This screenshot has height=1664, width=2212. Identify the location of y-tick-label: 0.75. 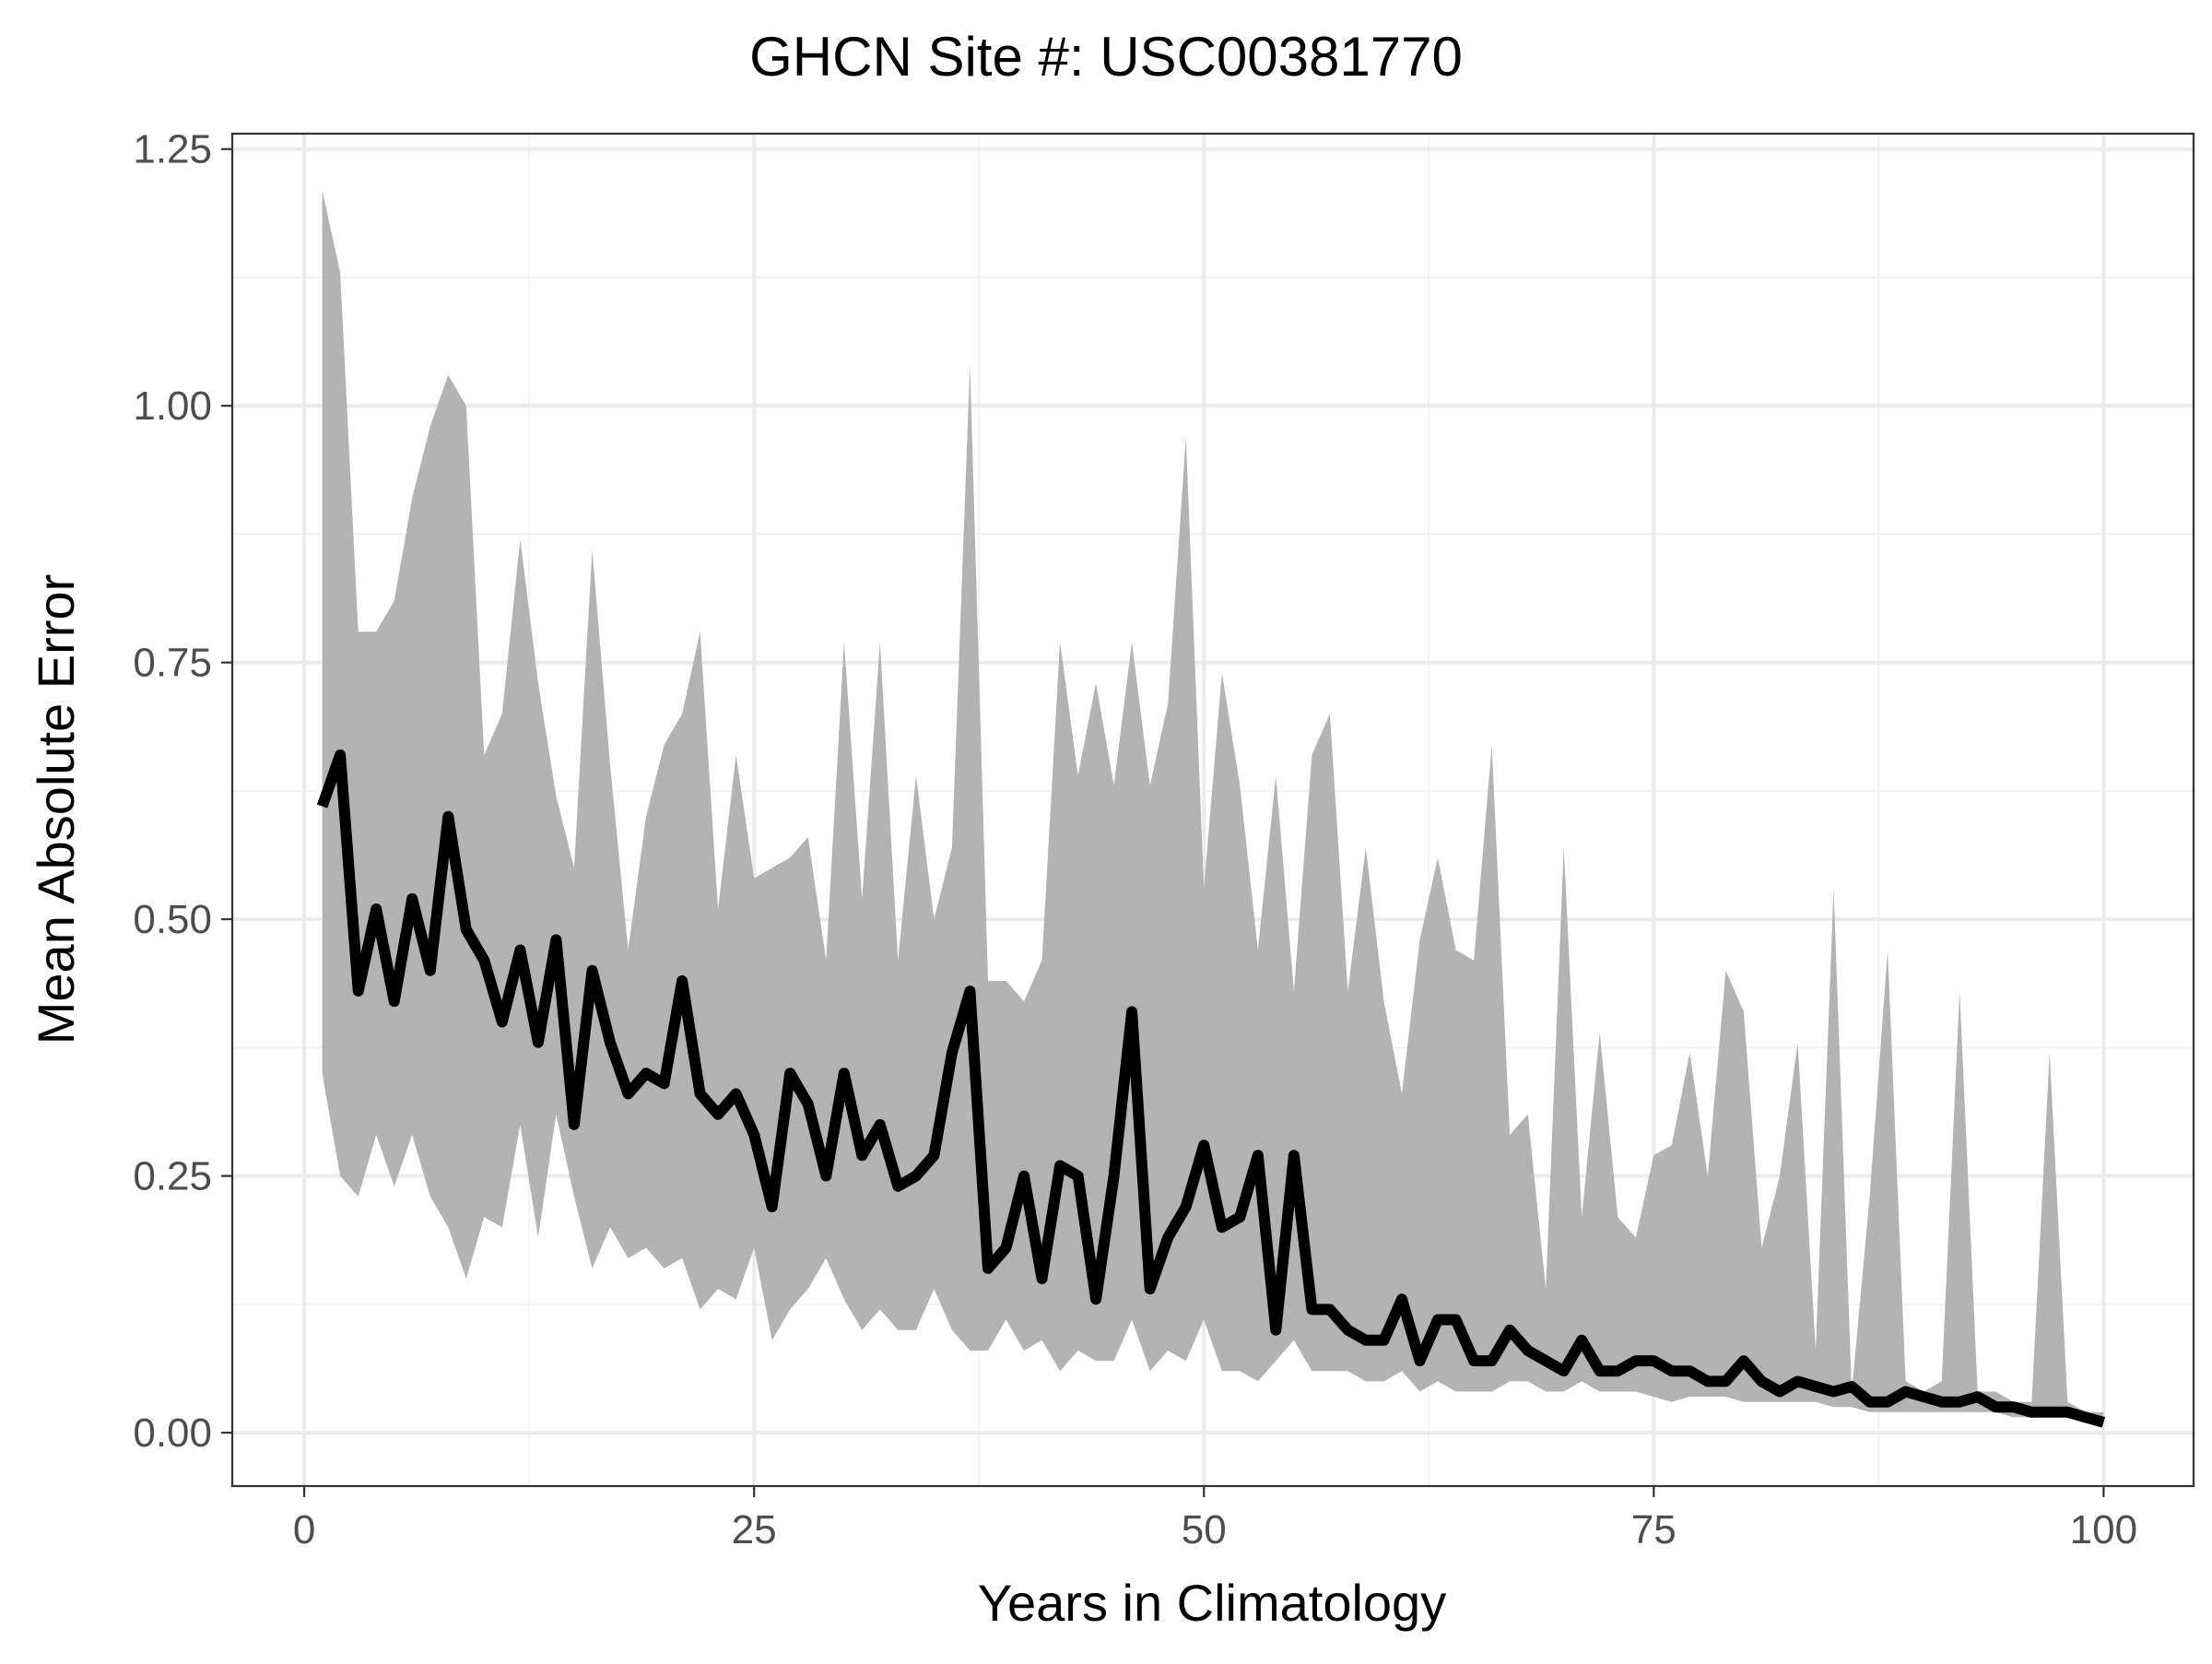
(172, 663).